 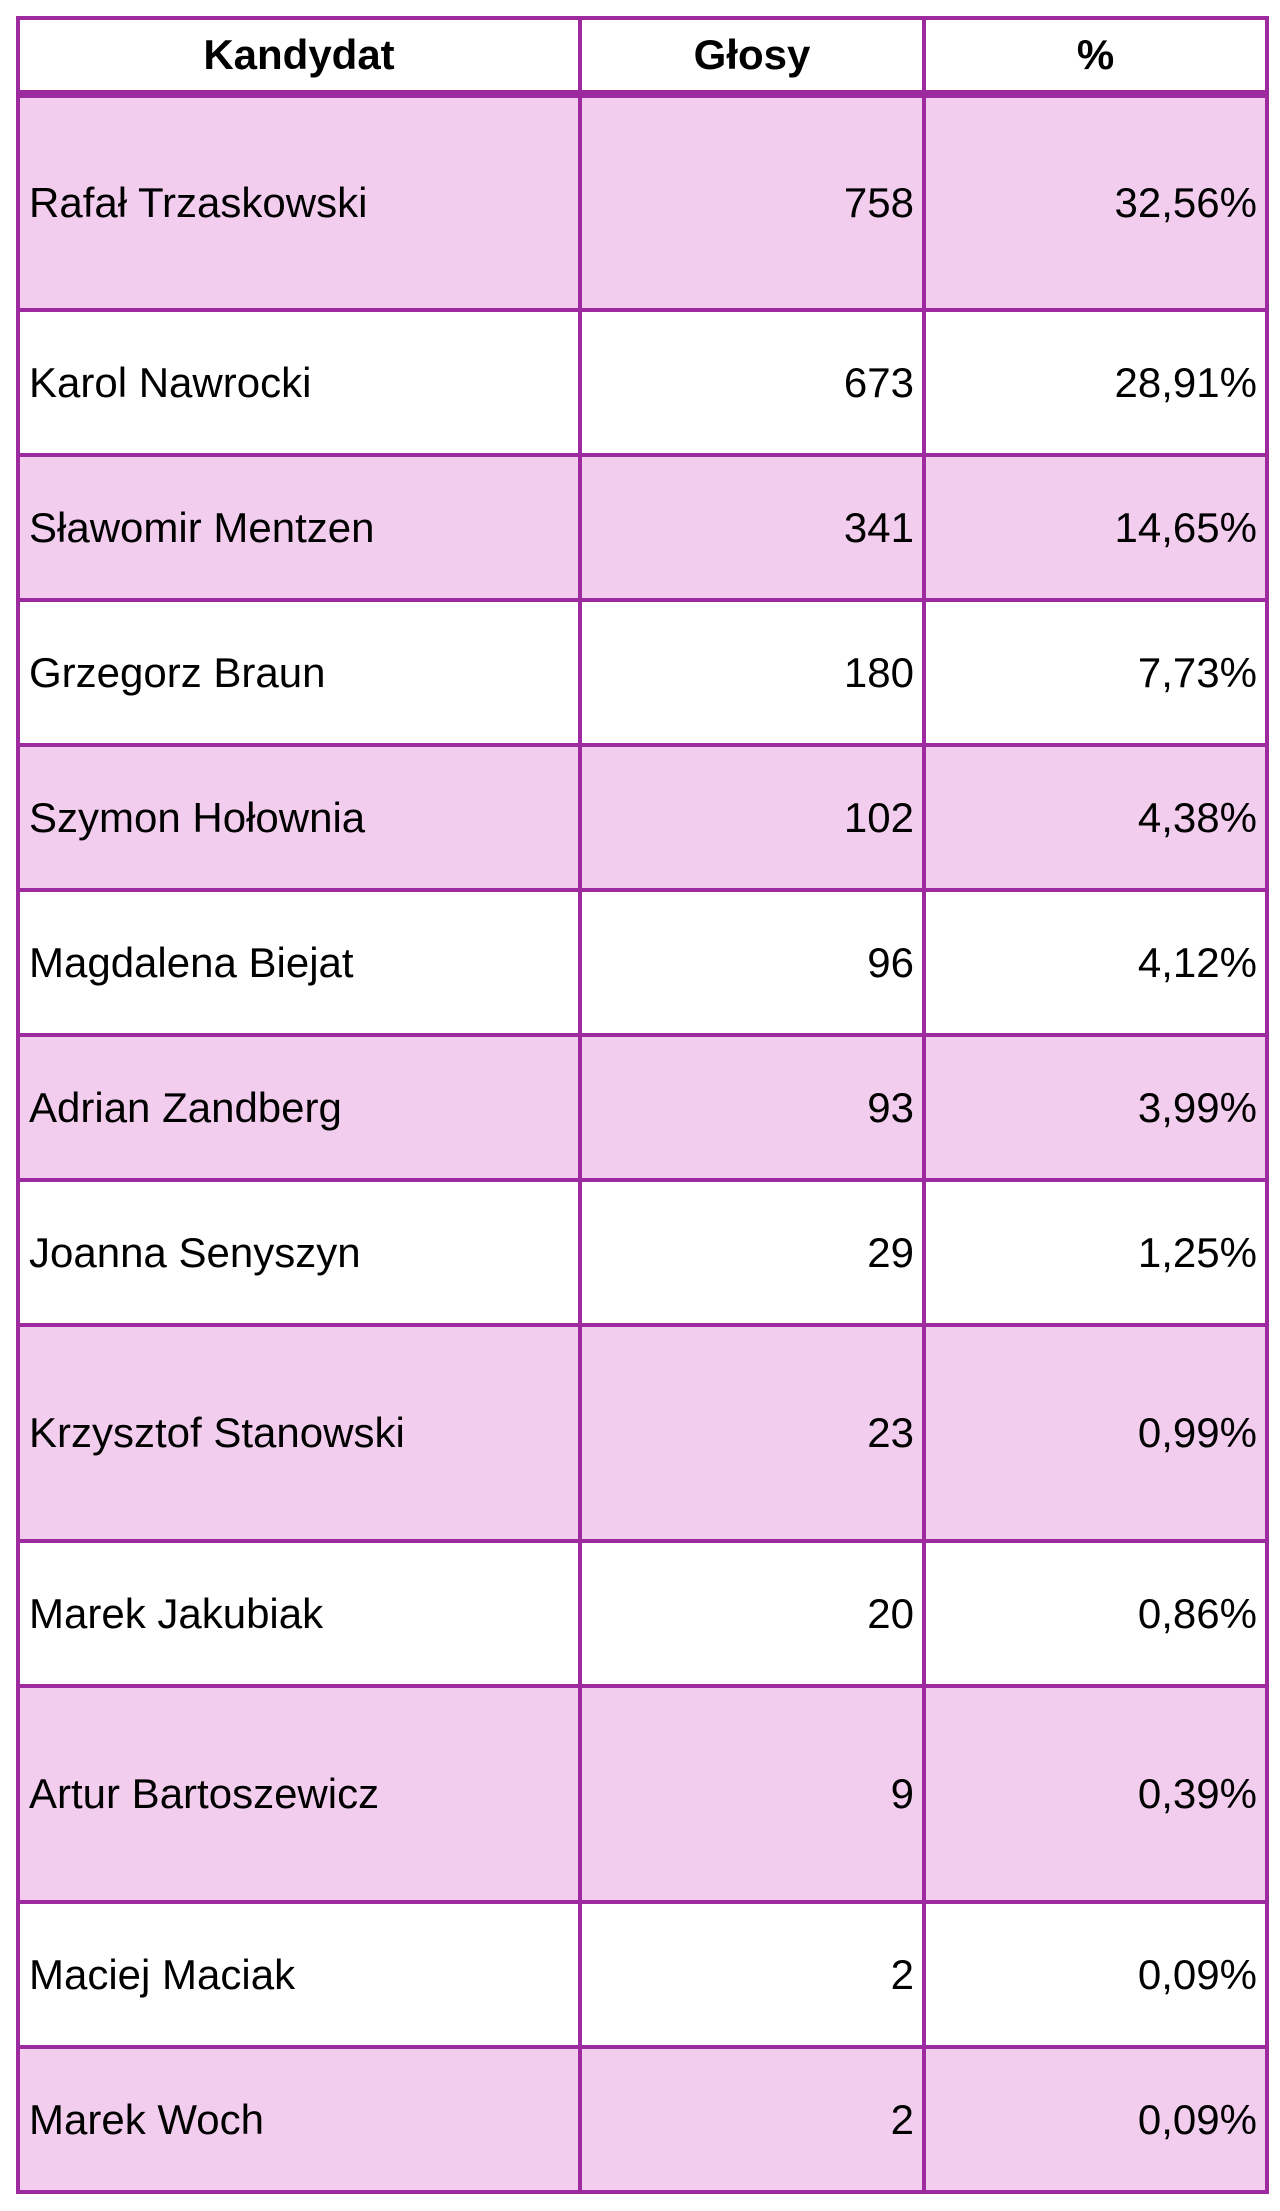 What do you see at coordinates (752, 817) in the screenshot?
I see `vote-count: 102` at bounding box center [752, 817].